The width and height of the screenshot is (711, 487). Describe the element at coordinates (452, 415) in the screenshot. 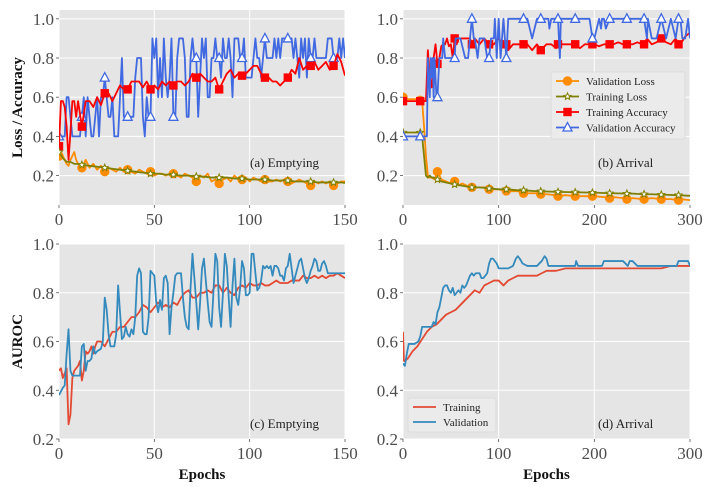

I see `legend: Training Validation` at that location.